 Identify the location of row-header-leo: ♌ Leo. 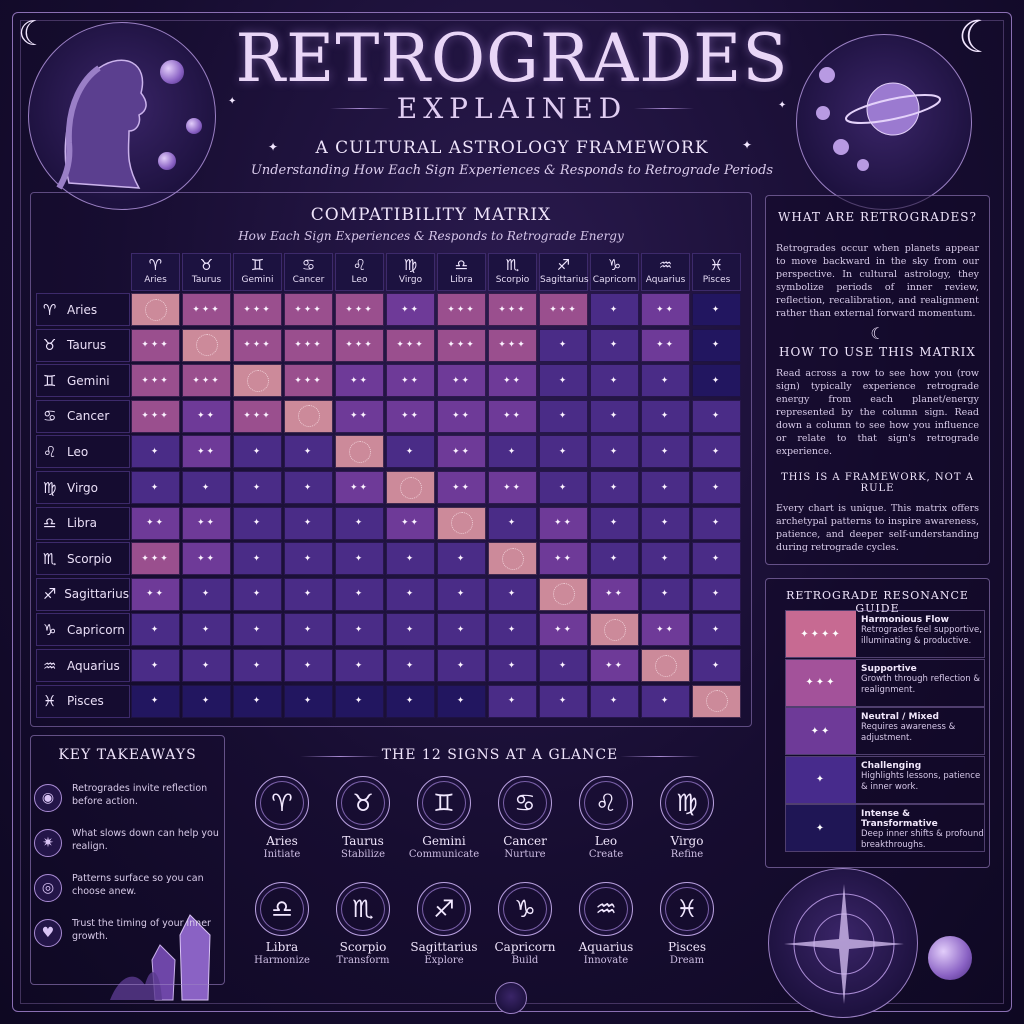
(83, 452).